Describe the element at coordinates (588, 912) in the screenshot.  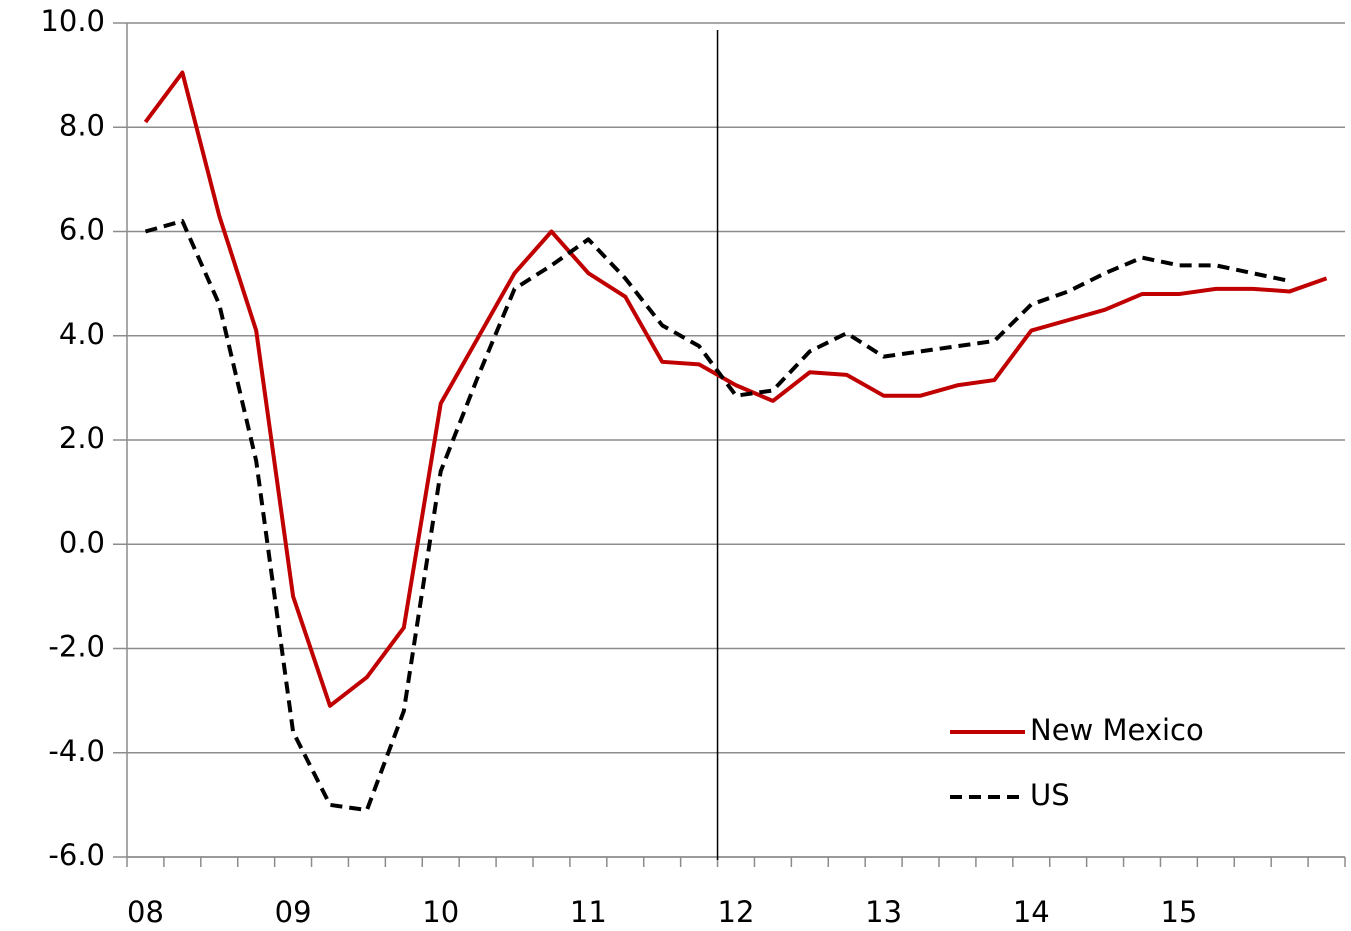
I see `x-tick-label: 11` at that location.